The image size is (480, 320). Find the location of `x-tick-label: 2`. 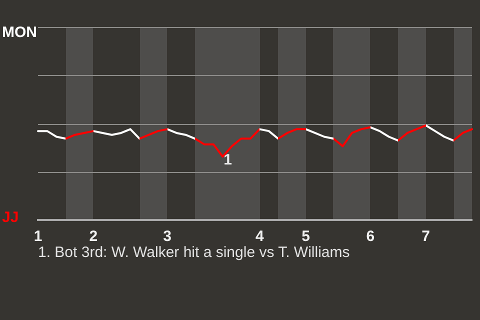

x-tick-label: 2 is located at coordinates (93, 237).